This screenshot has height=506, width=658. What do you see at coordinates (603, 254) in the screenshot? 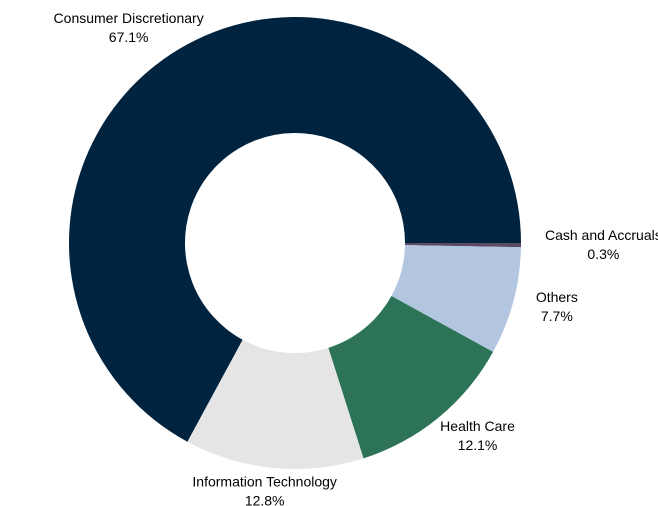
I see `slice-value-label: 0.3%` at bounding box center [603, 254].